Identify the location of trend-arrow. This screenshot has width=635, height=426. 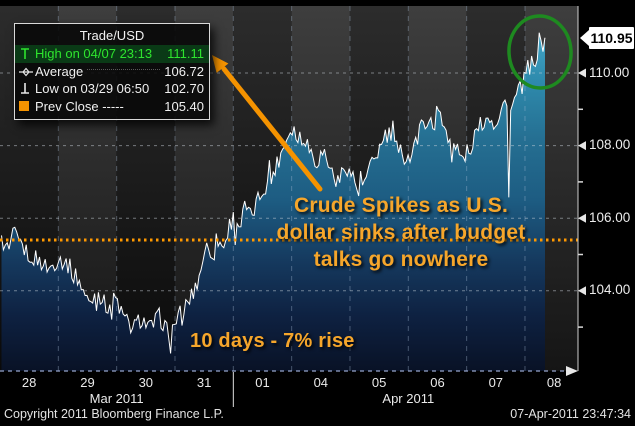
(267, 123).